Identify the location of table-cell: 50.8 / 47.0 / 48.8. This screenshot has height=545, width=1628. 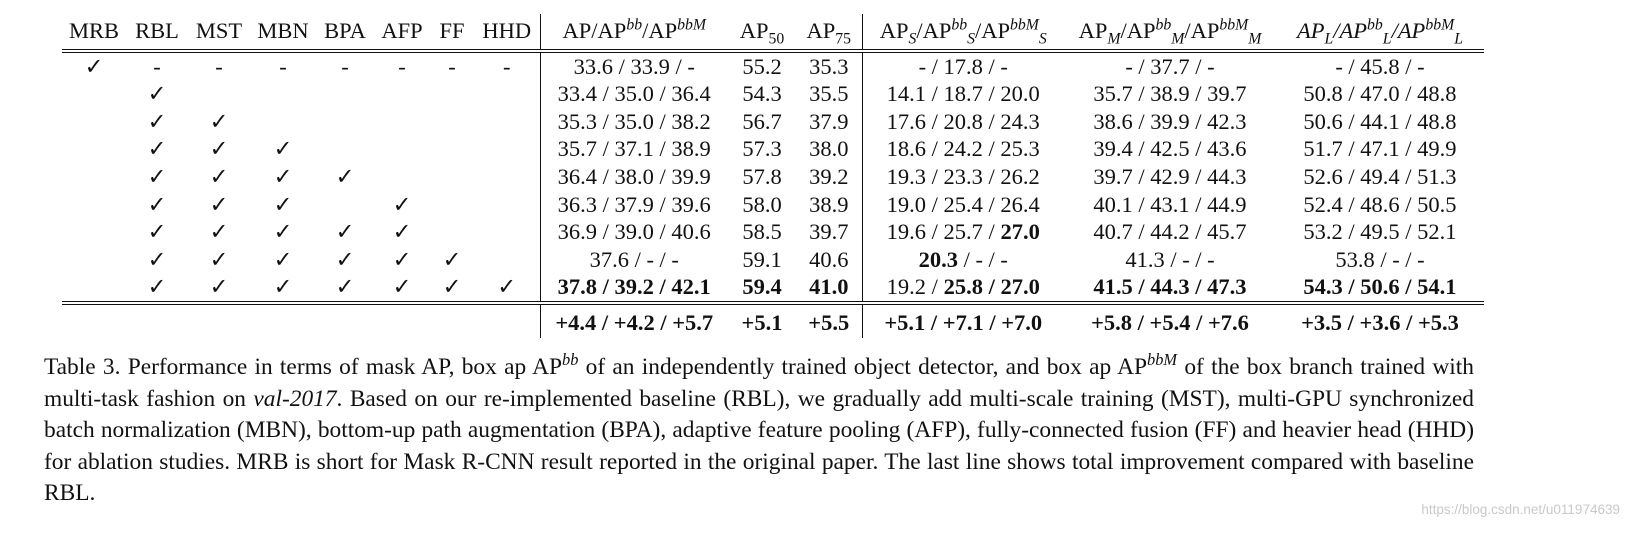
(1380, 94).